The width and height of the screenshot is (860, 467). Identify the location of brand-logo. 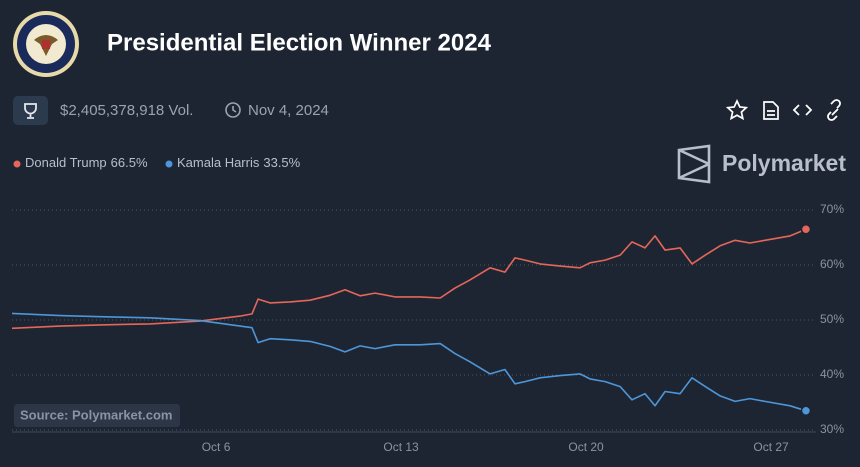
(694, 164).